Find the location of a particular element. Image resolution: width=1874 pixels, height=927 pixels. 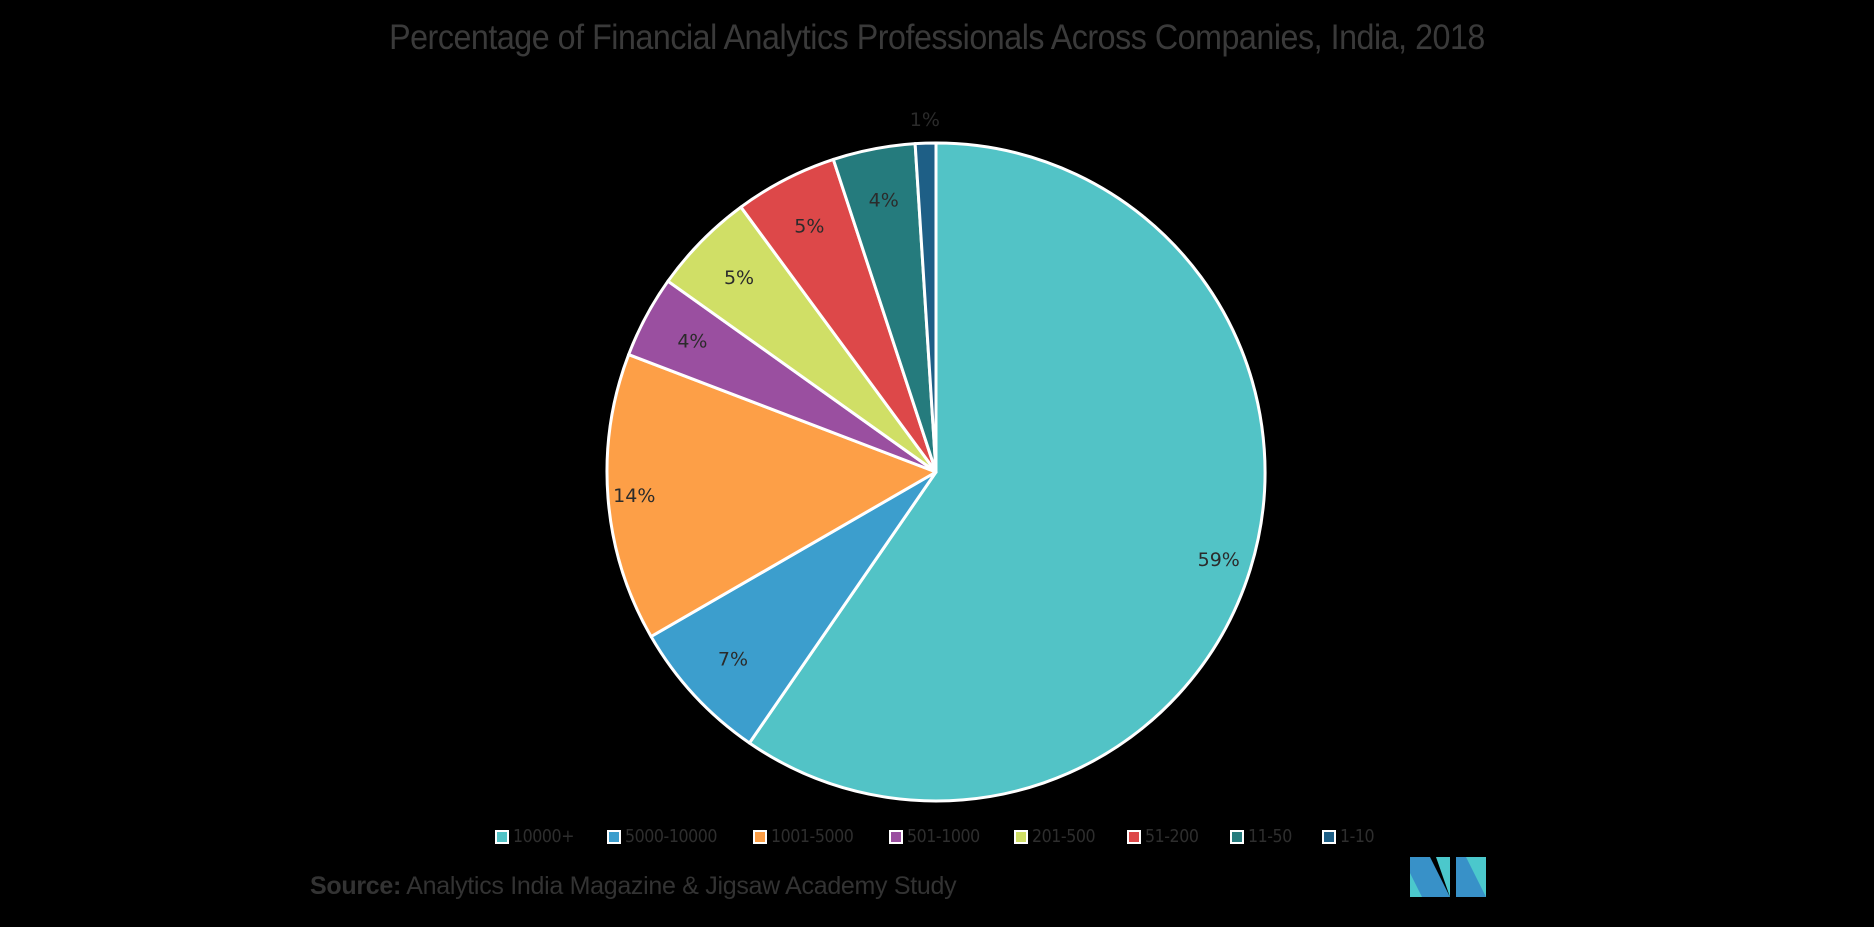

legend-label: 5000-10000 is located at coordinates (670, 836).